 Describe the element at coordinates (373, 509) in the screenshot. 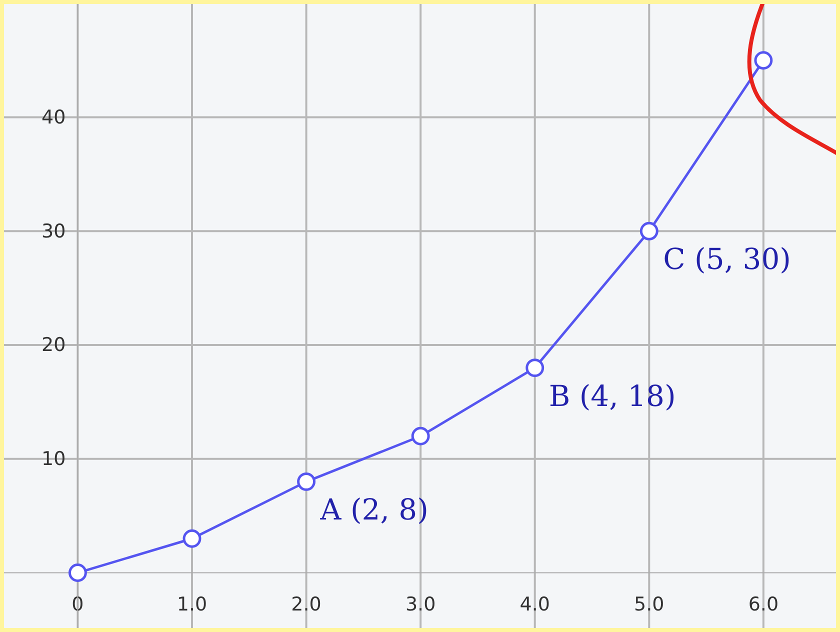

I see `annotation: A (2, 8)` at that location.